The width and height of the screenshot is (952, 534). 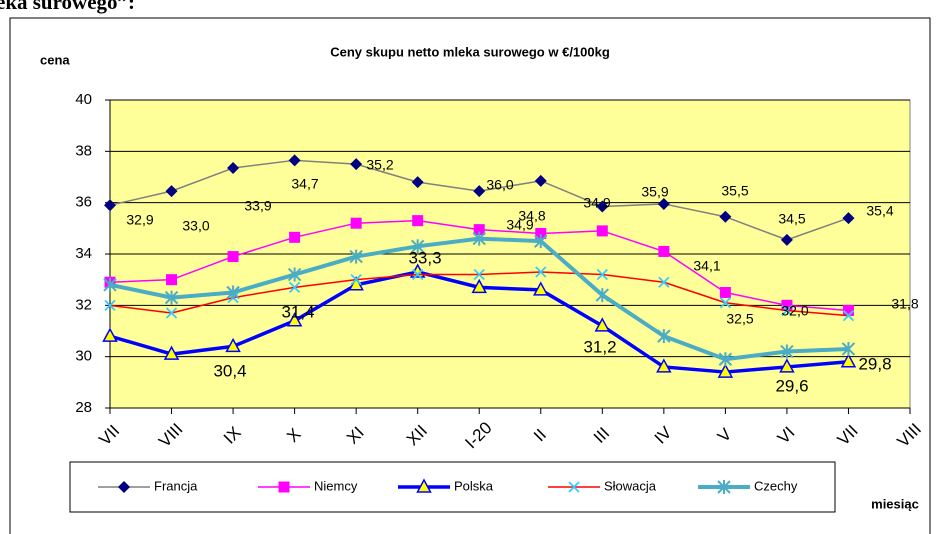 What do you see at coordinates (599, 346) in the screenshot?
I see `annotation: 31,2` at bounding box center [599, 346].